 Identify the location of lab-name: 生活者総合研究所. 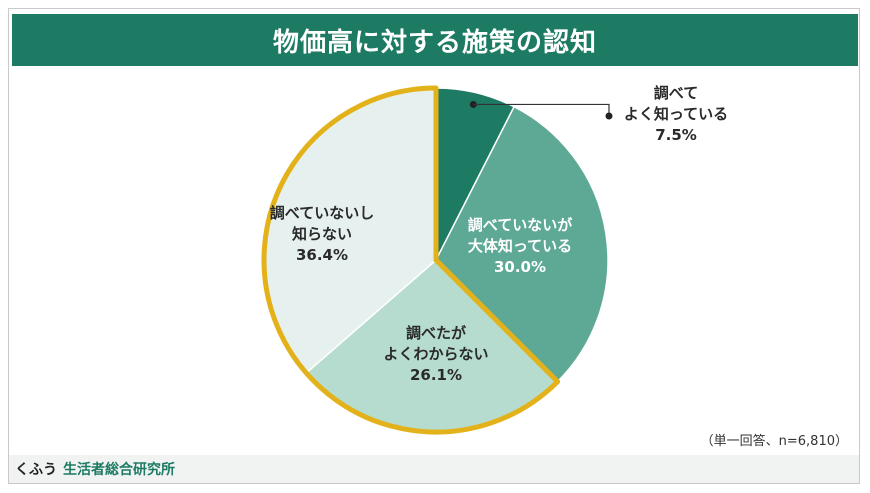
(119, 470).